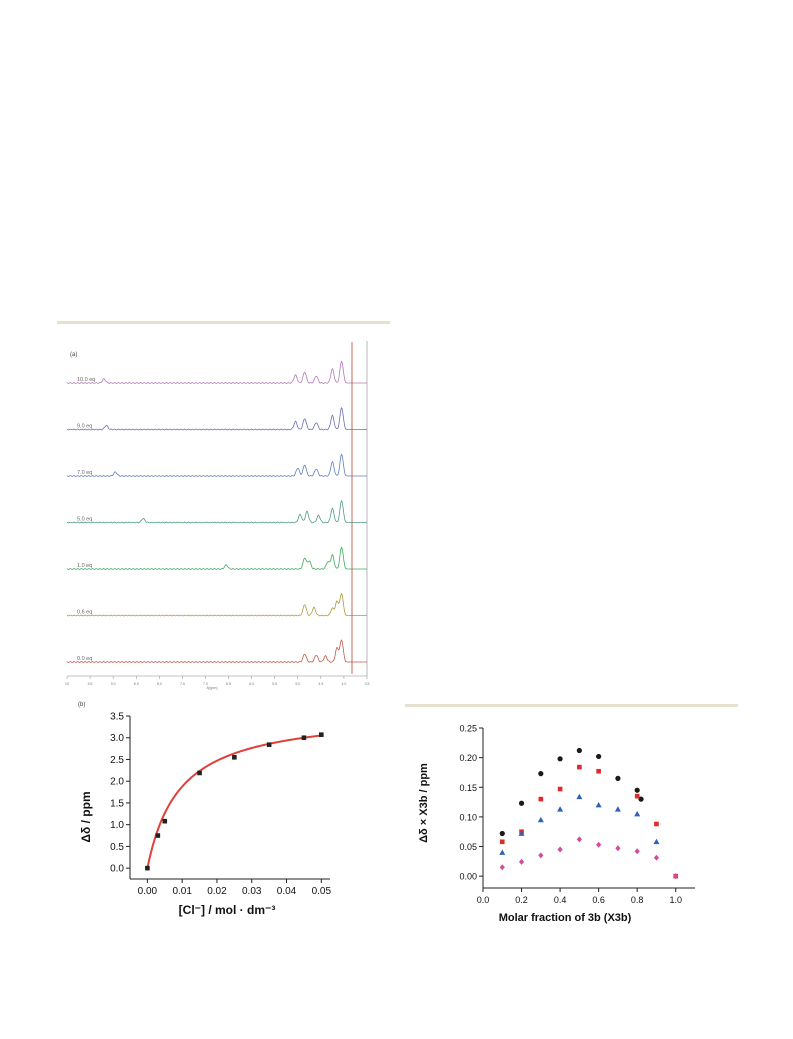 The width and height of the screenshot is (793, 1039). What do you see at coordinates (182, 891) in the screenshot?
I see `x-tick-label: 0.01` at bounding box center [182, 891].